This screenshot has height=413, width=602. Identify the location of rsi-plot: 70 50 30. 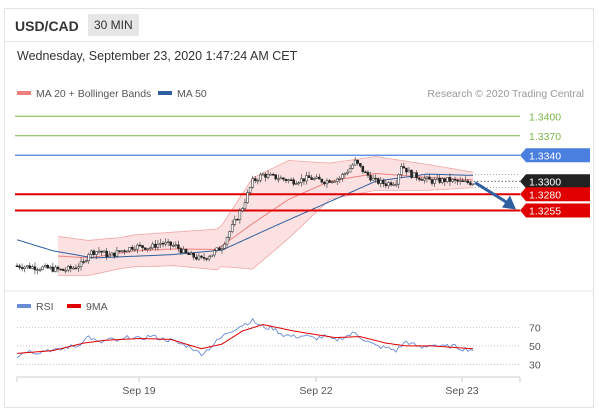
(278, 344).